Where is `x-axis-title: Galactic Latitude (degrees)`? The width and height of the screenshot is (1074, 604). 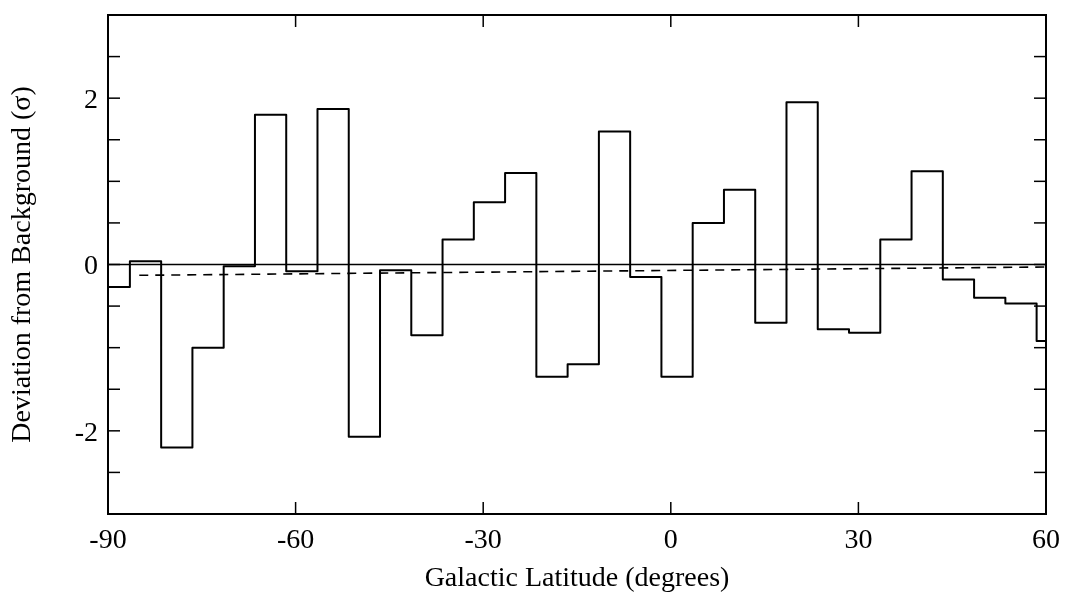
x-axis-title: Galactic Latitude (degrees) is located at coordinates (577, 576).